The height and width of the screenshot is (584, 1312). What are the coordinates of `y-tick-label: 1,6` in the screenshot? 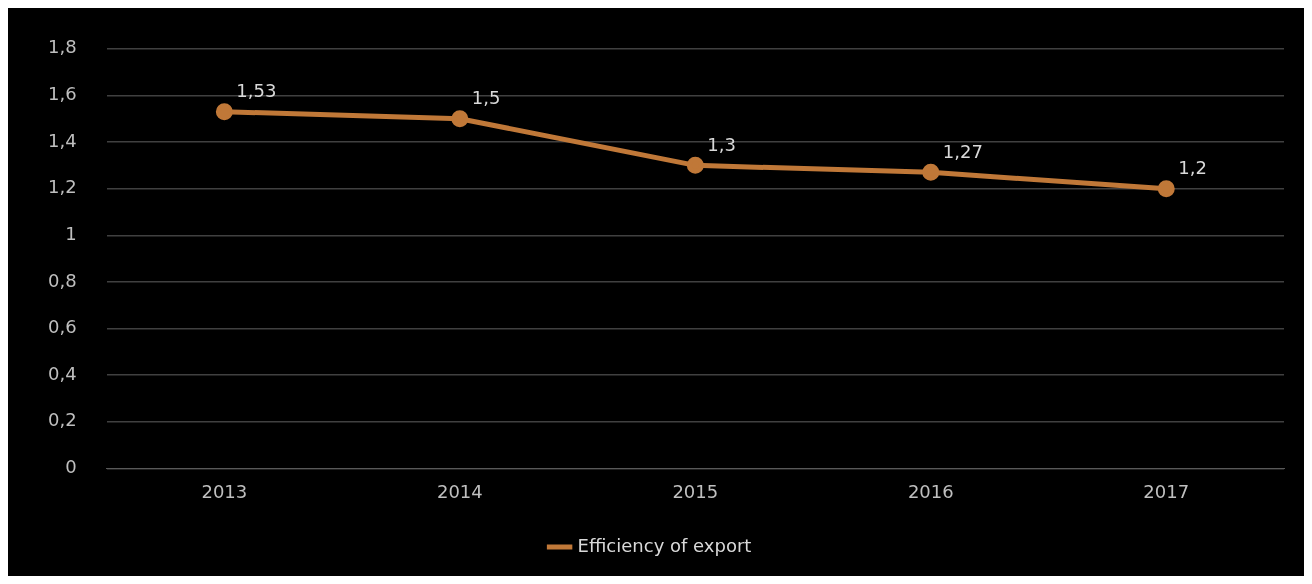 It's located at (62, 94).